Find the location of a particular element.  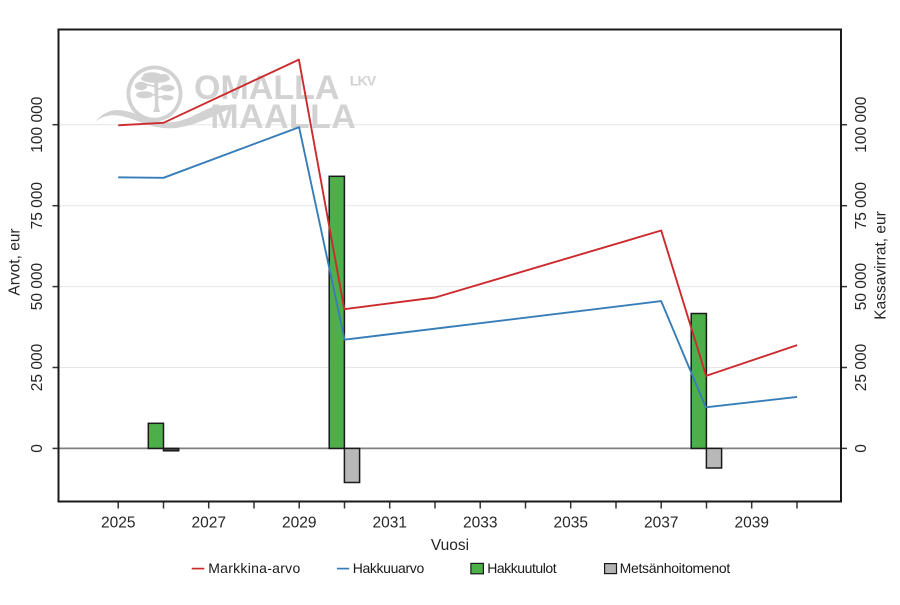

svg-text: 2029 is located at coordinates (299, 523).